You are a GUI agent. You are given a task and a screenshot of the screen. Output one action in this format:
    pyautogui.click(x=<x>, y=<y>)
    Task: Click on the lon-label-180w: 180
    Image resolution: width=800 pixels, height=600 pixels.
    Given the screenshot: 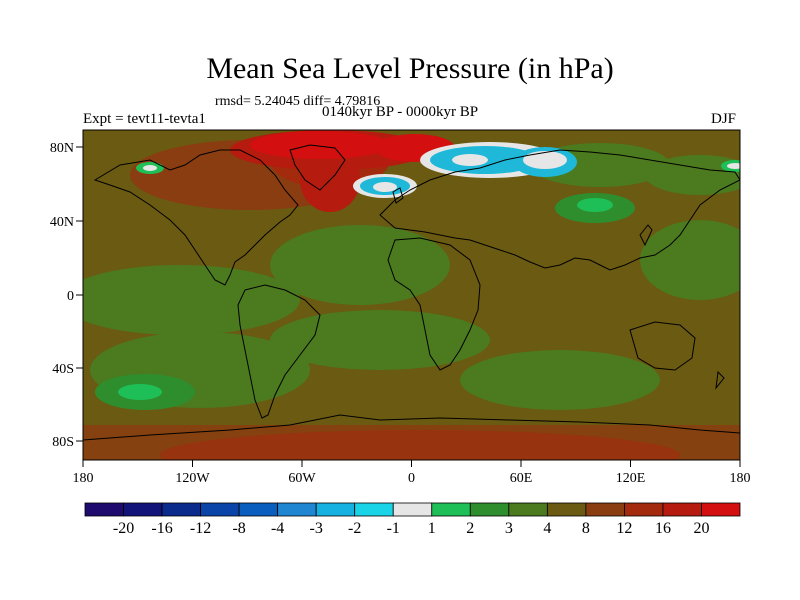 What is the action you would take?
    pyautogui.click(x=83, y=478)
    